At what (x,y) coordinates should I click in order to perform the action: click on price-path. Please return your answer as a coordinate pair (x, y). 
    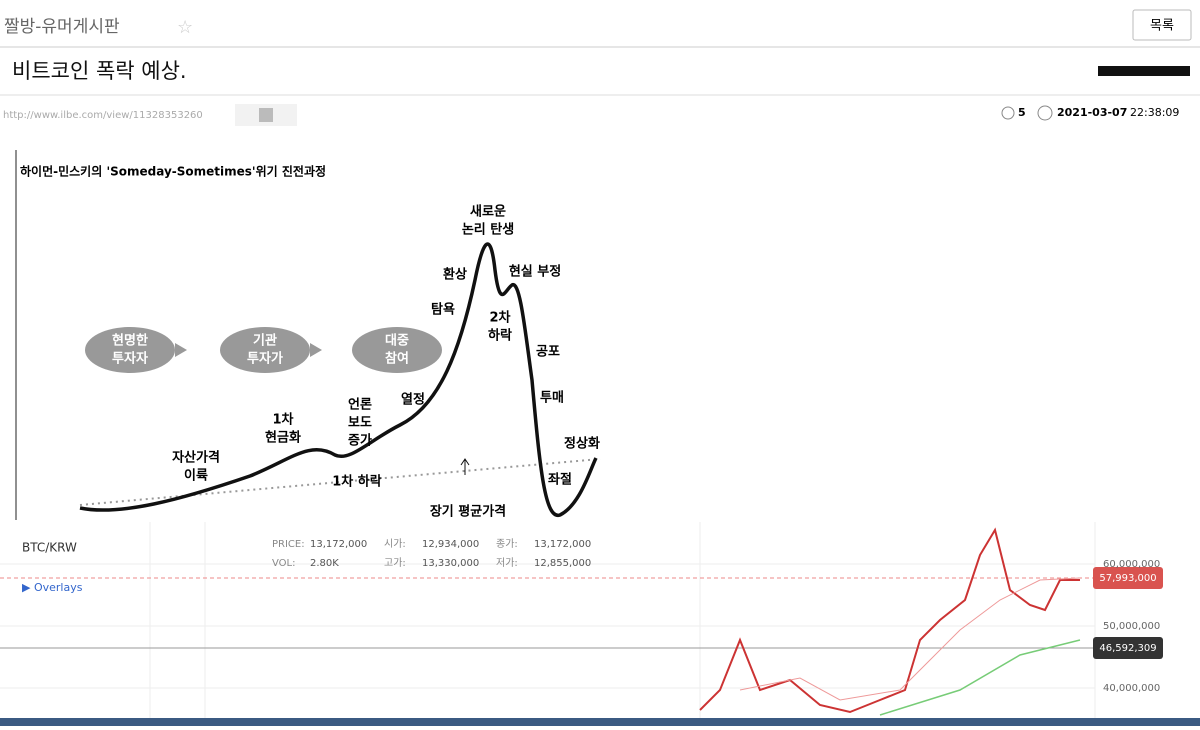
    Looking at the image, I should click on (889, 620).